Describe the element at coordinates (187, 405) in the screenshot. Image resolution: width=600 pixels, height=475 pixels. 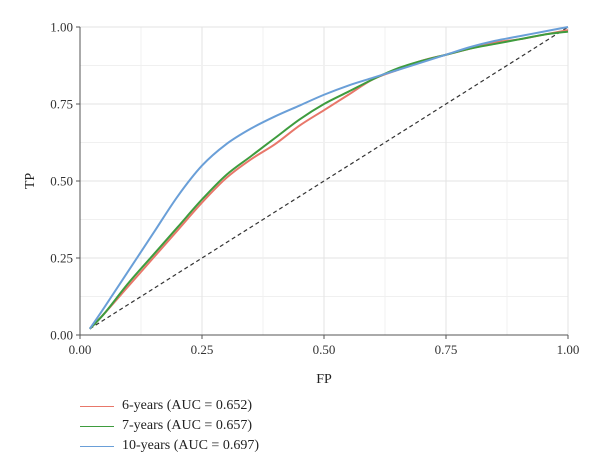
I see `legend-label: 6-years (AUC = 0.652)` at that location.